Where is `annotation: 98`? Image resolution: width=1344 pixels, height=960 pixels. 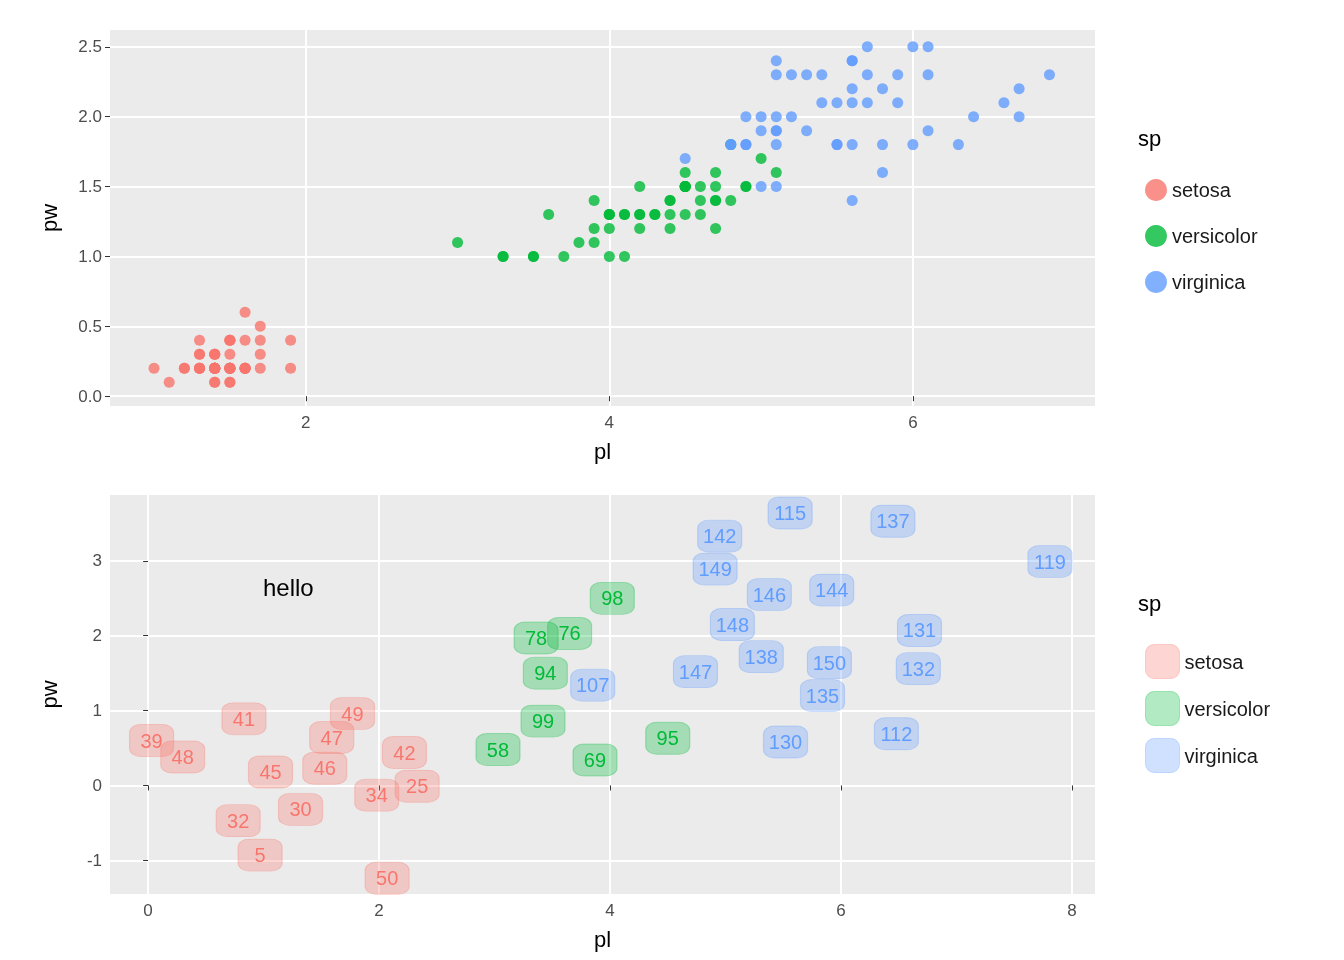
annotation: 98 is located at coordinates (612, 598).